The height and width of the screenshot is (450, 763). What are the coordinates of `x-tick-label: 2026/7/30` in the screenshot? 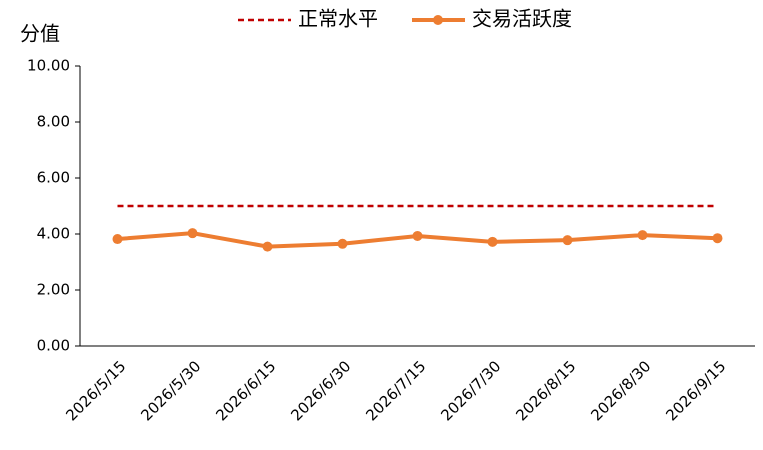 It's located at (470, 390).